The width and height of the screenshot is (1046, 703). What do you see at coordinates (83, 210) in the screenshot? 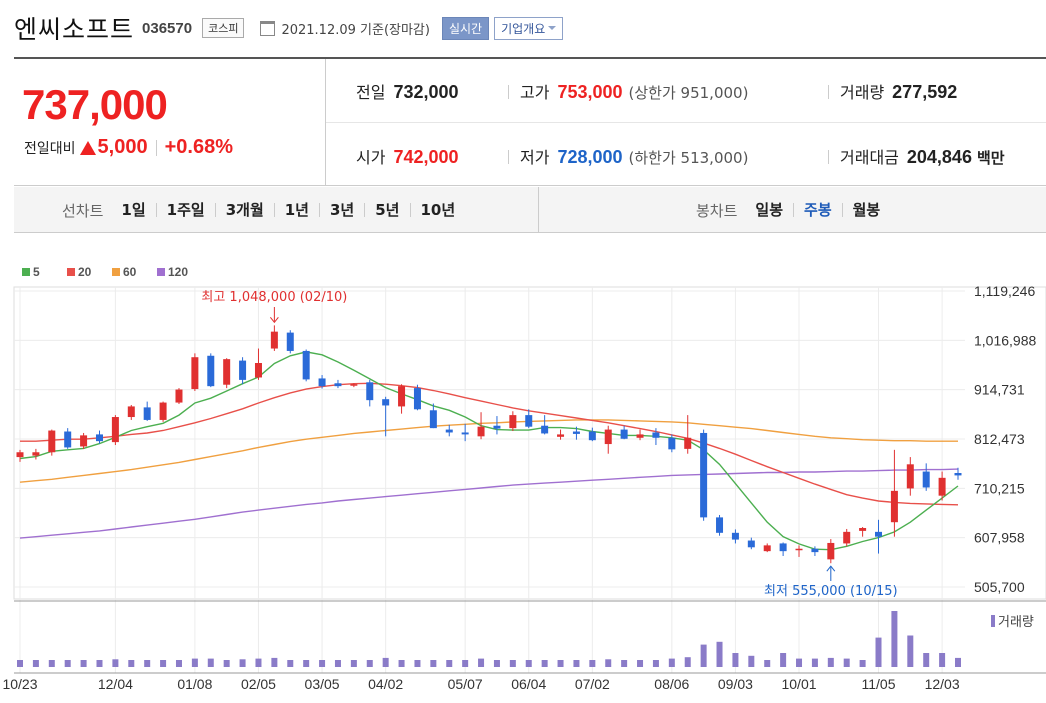
I see `line-chart-title: 선차트` at bounding box center [83, 210].